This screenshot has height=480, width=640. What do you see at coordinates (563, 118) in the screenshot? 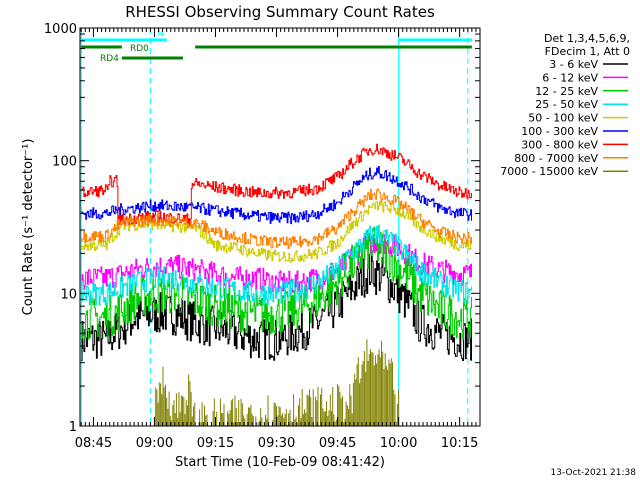
I see `legend-label-50-100-kev: 50 - 100 keV` at bounding box center [563, 118].